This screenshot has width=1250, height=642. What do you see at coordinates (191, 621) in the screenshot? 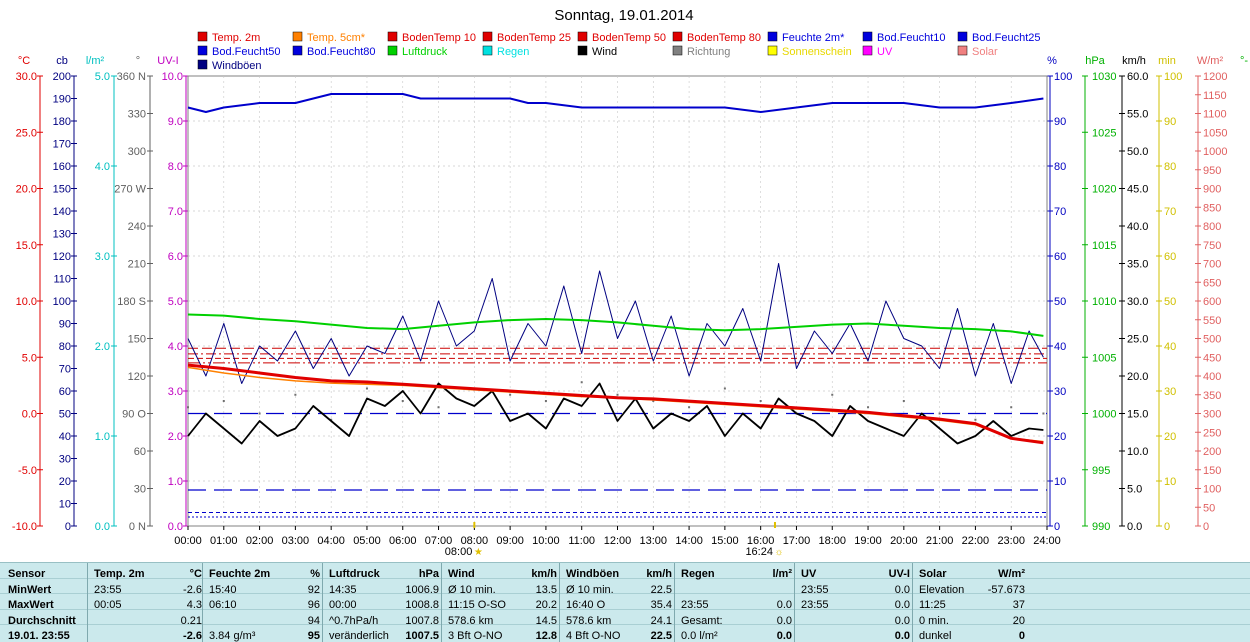
I see `stat-value: 0.21` at bounding box center [191, 621].